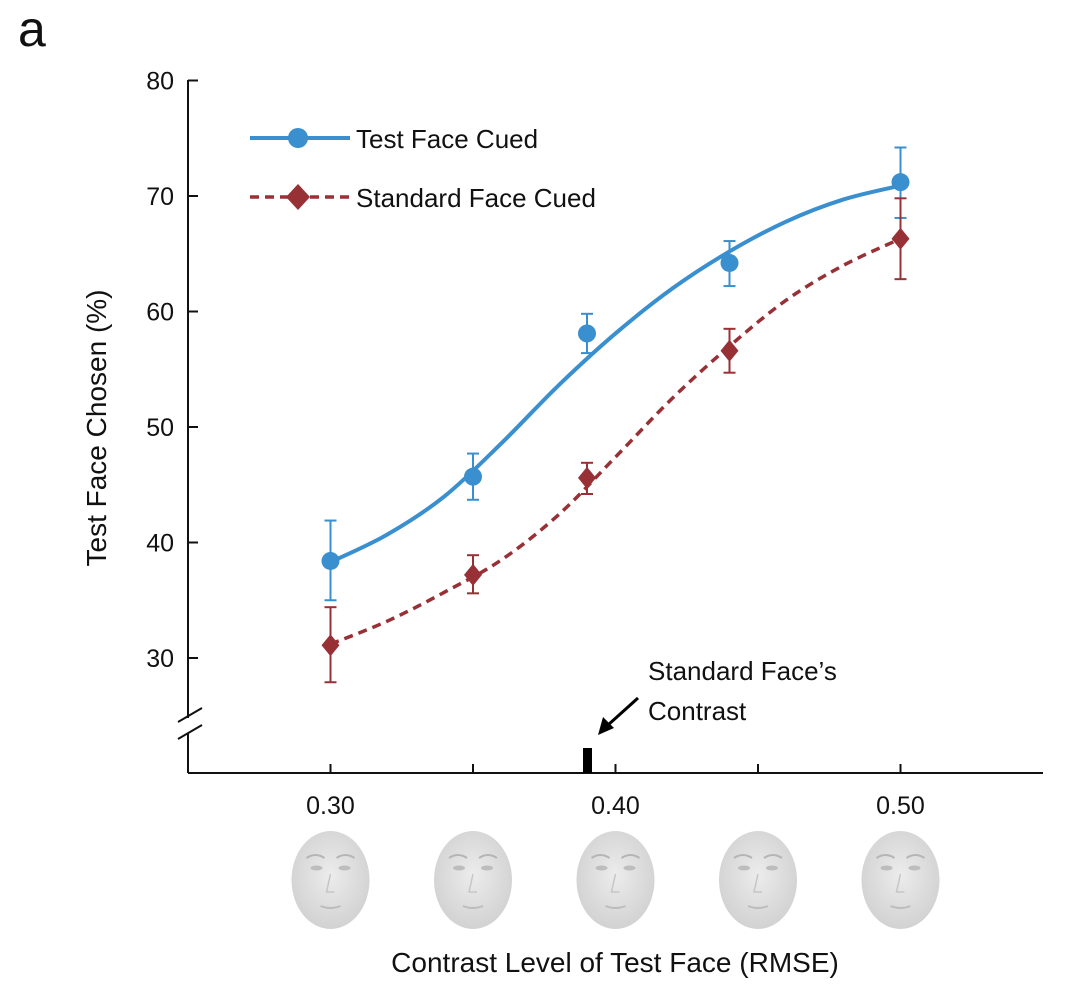  Describe the element at coordinates (160, 659) in the screenshot. I see `y-tick-label: 30` at that location.